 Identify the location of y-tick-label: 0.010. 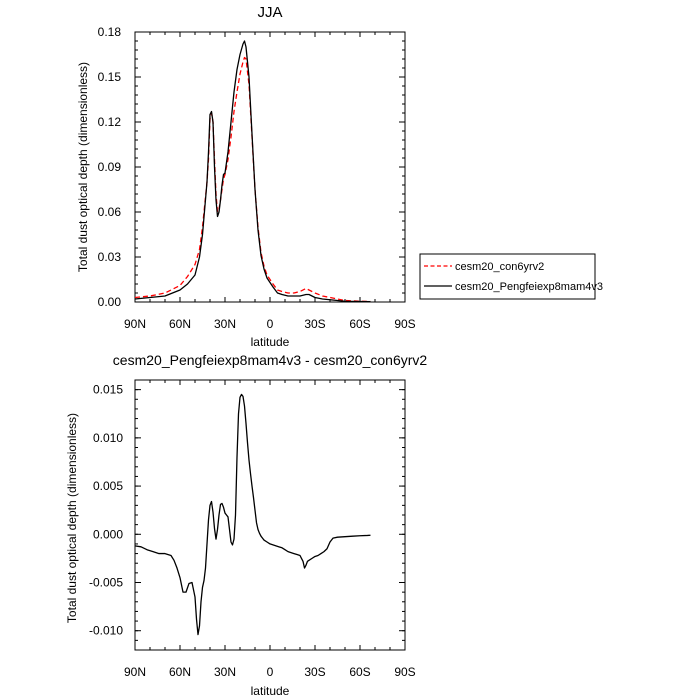
(108, 438).